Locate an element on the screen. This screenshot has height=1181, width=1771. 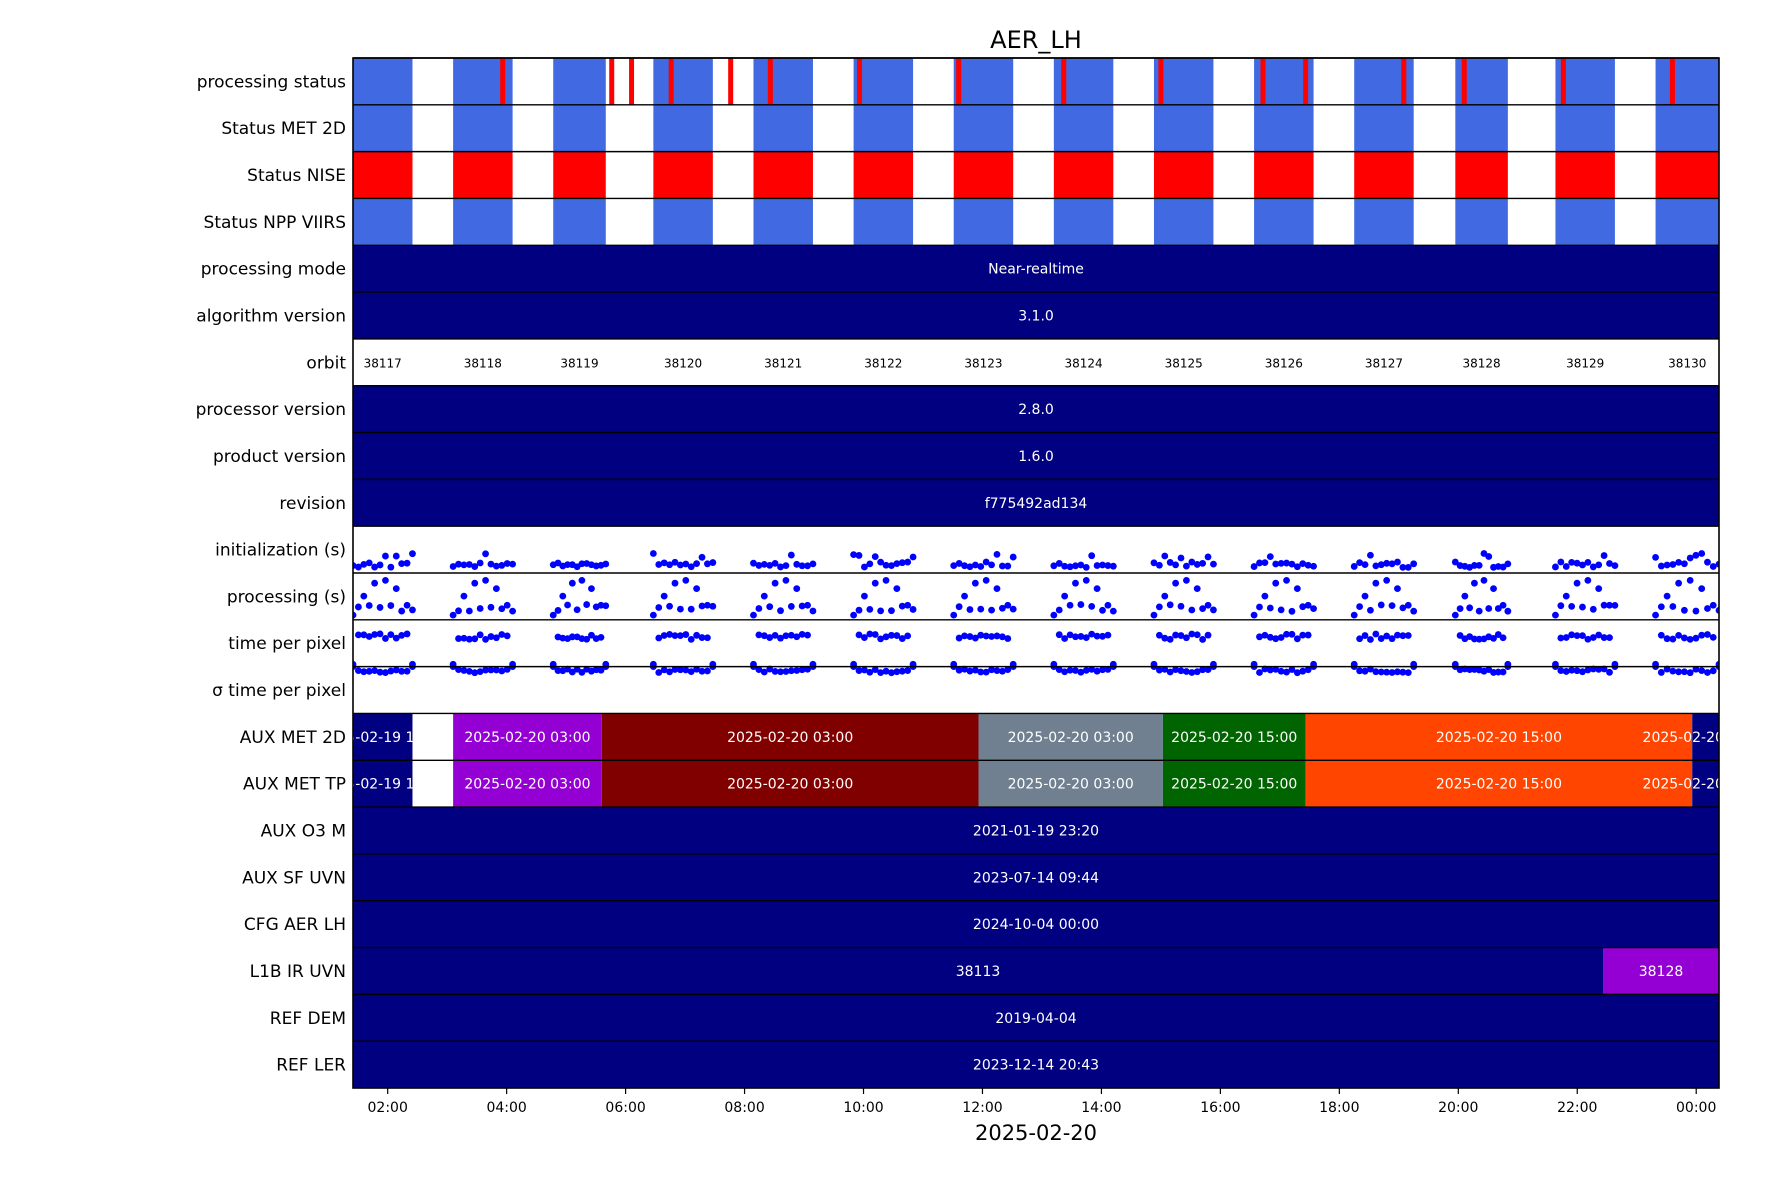
row-label: REF DEM is located at coordinates (308, 1019).